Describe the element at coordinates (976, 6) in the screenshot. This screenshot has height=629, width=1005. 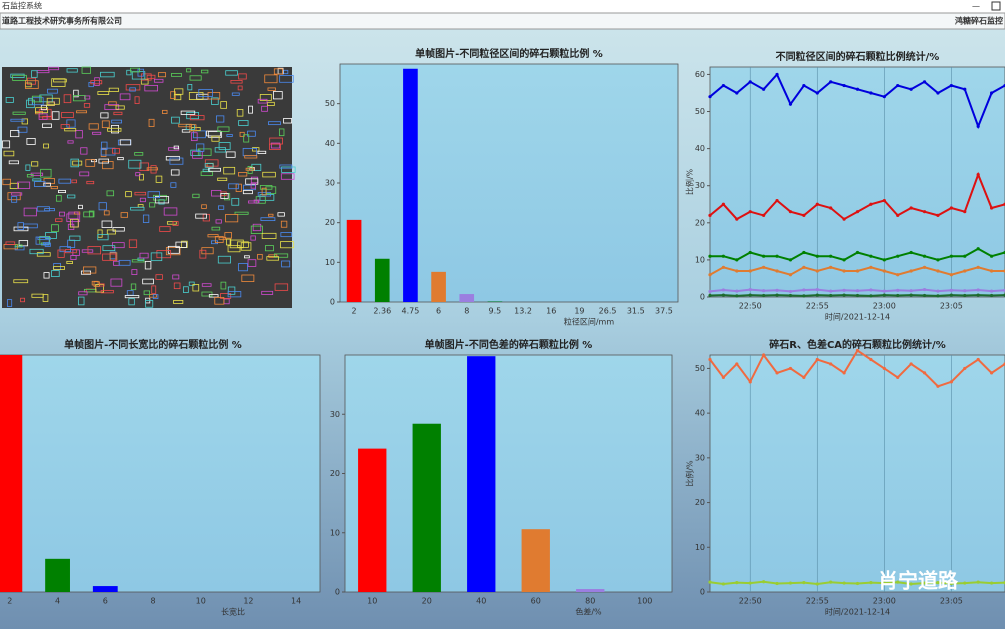
I see `minimize-button: —` at that location.